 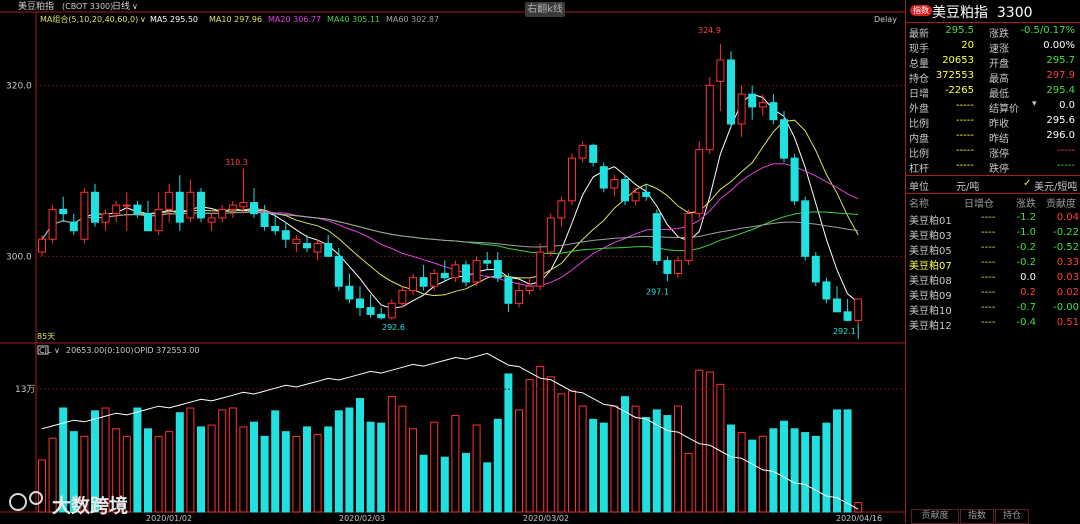 I want to click on date-label: 2020/01/02, so click(x=169, y=518).